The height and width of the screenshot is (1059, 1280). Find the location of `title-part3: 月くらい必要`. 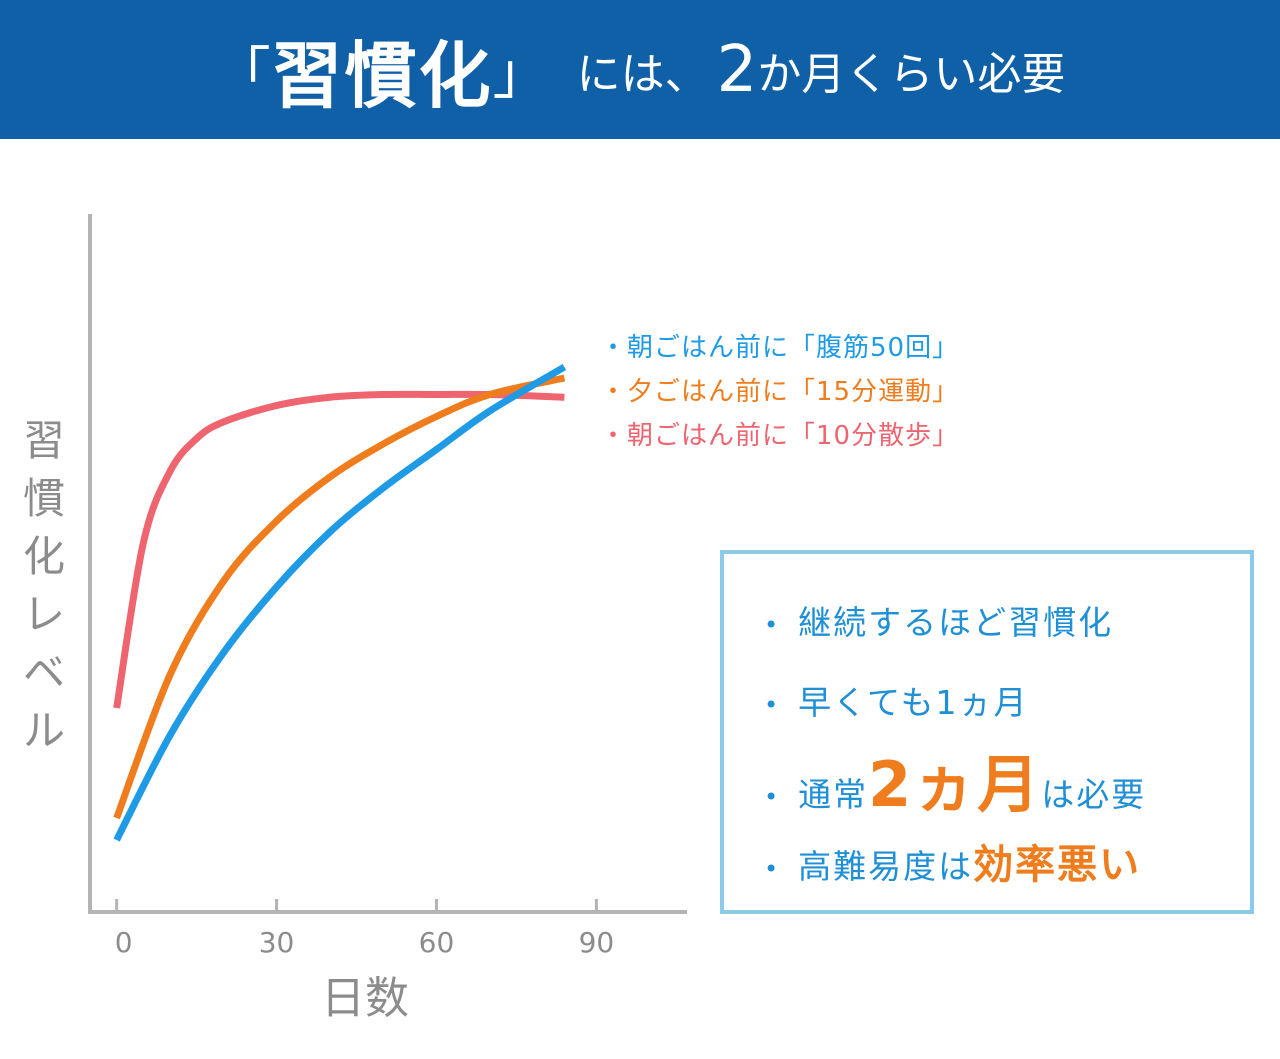

title-part3: 月くらい必要 is located at coordinates (933, 74).